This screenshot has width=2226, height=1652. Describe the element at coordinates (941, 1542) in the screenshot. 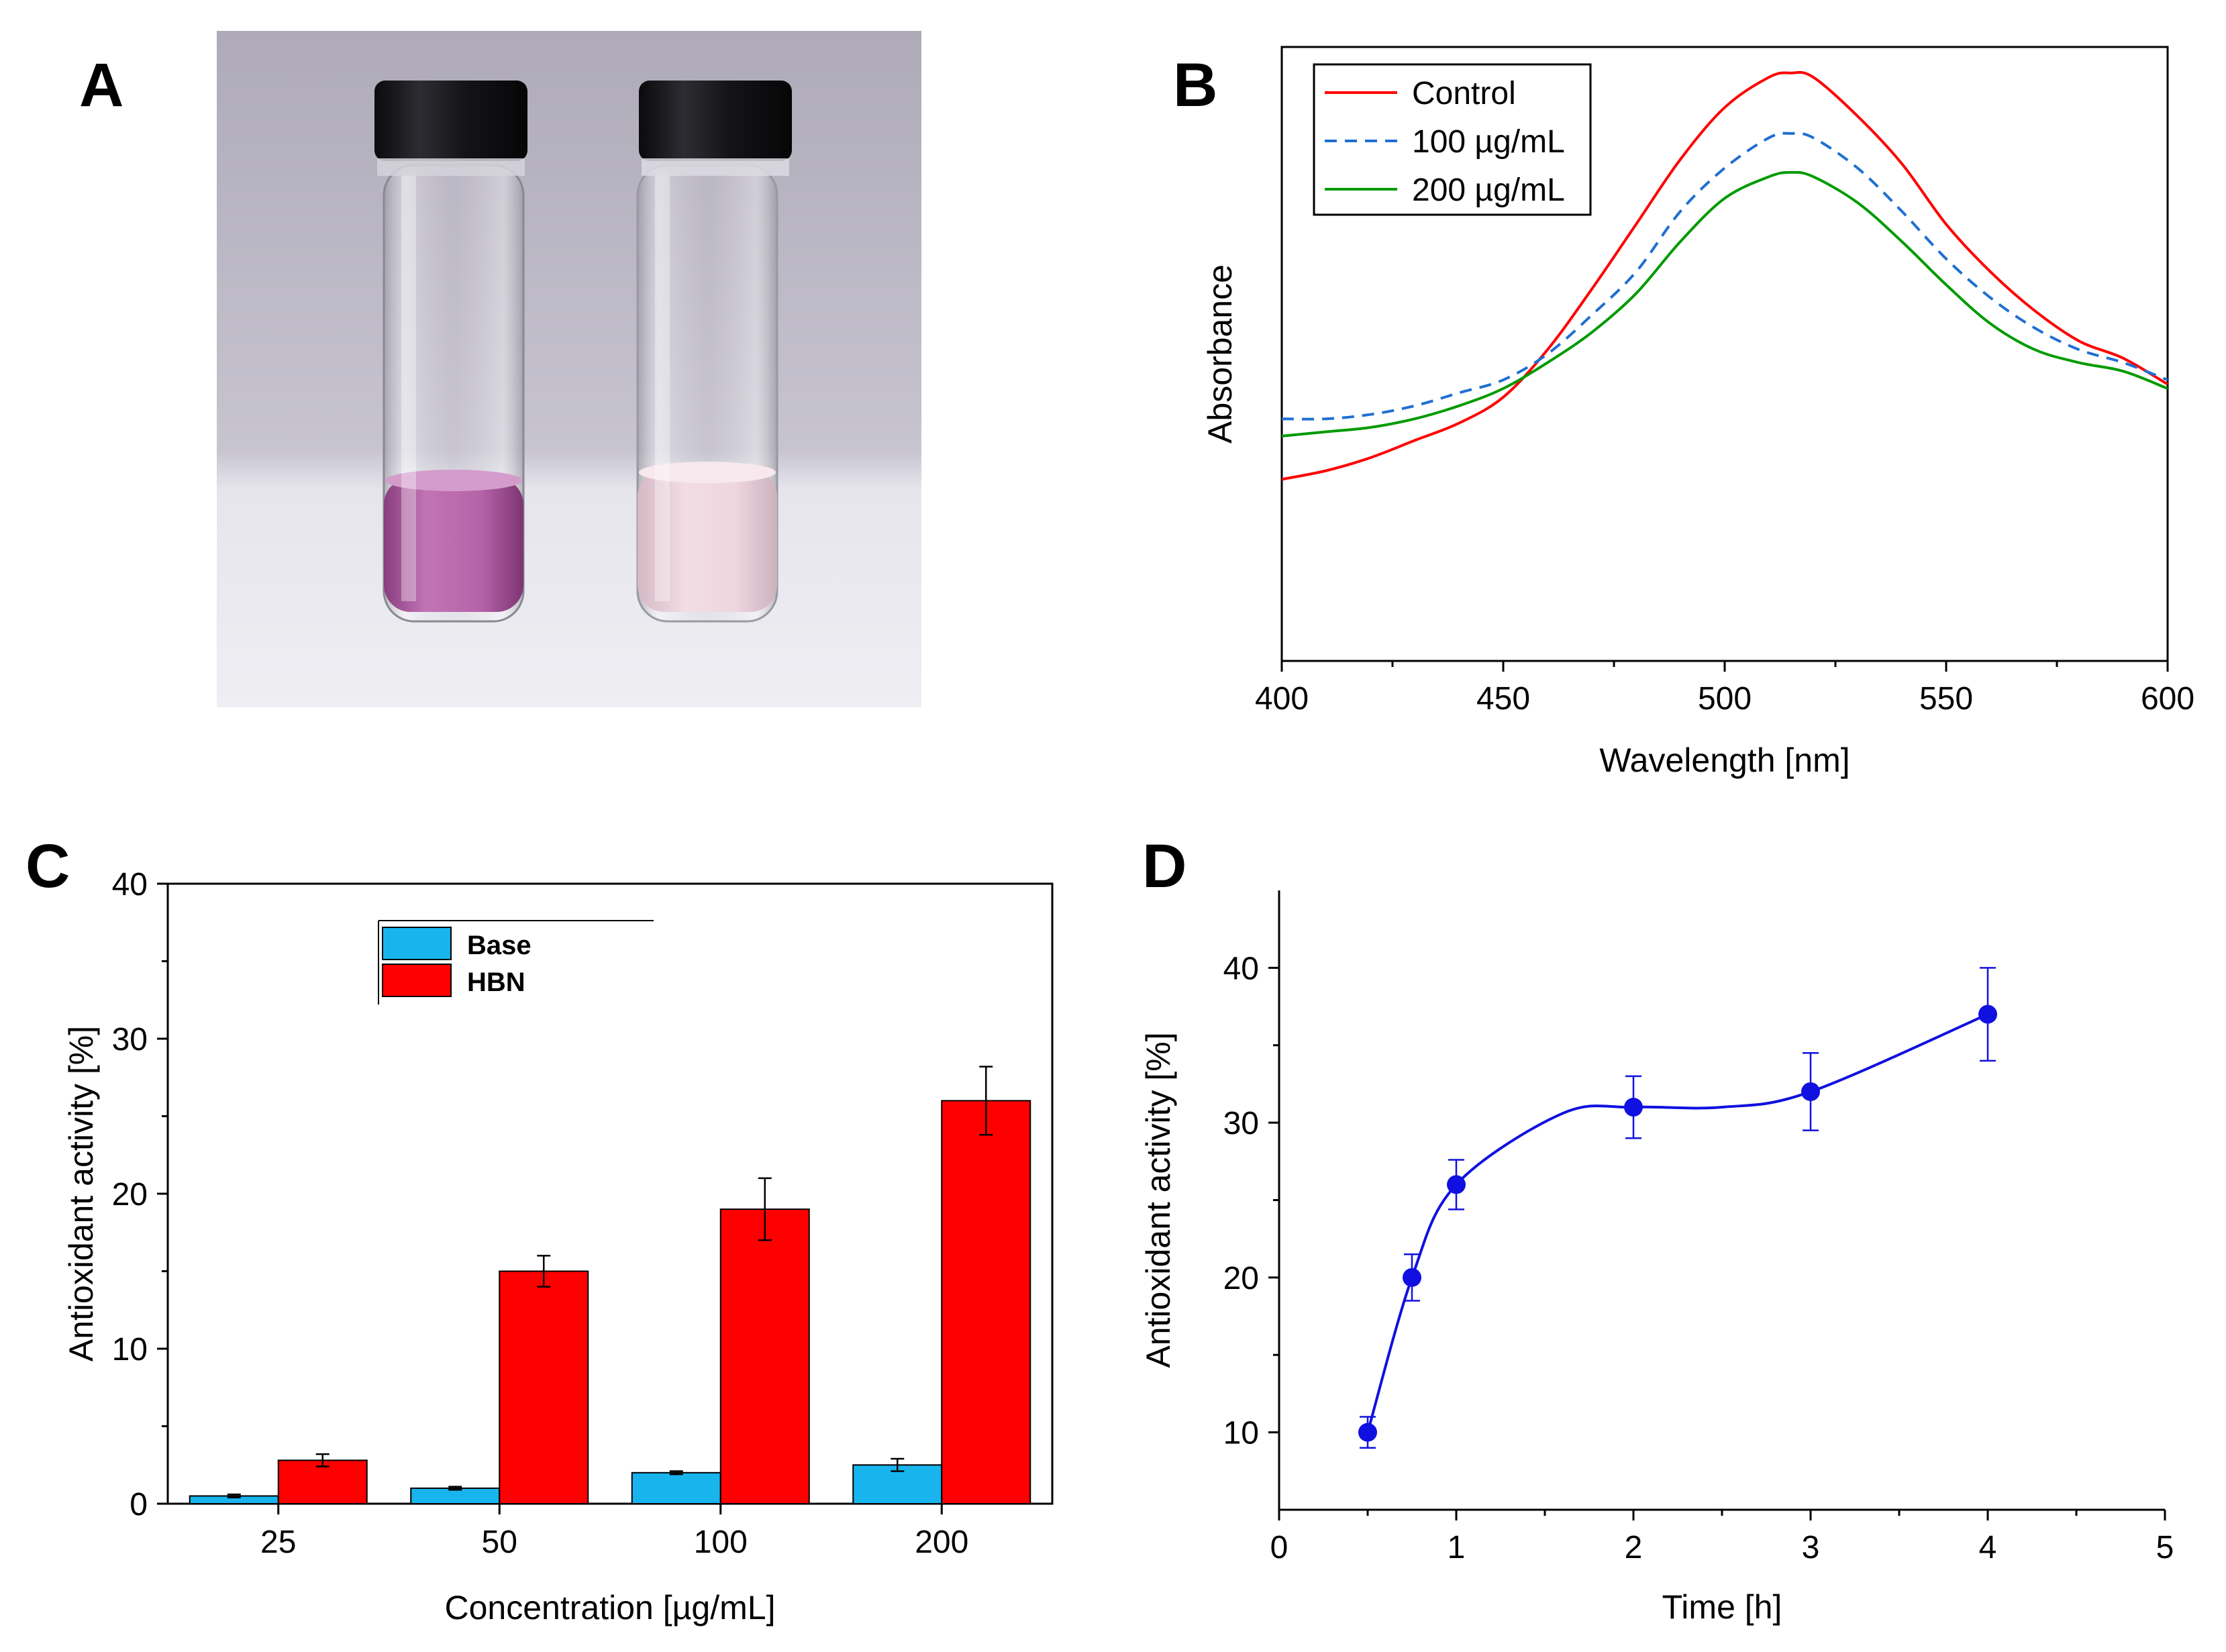

I see `x-tick-label: 200` at that location.